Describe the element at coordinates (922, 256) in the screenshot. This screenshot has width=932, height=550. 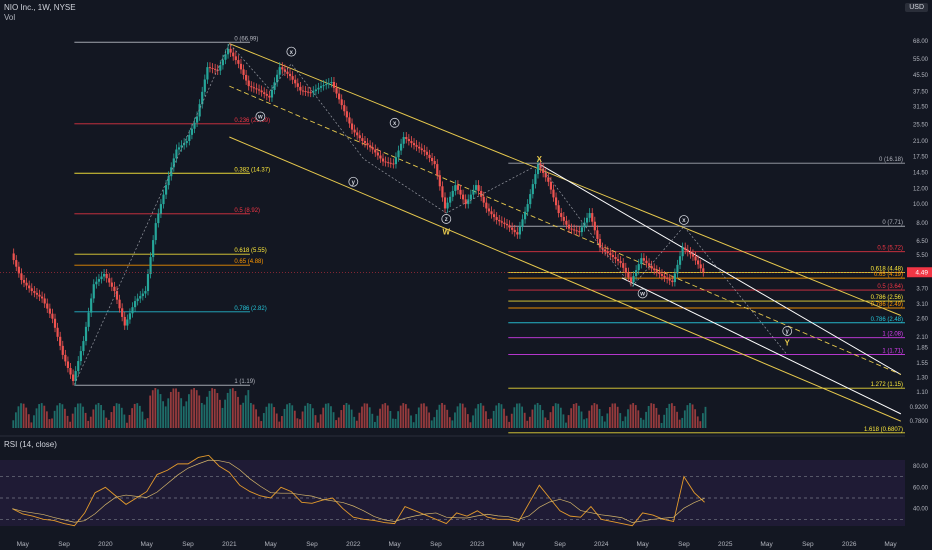
I see `y-tick-label: 5.50` at that location.